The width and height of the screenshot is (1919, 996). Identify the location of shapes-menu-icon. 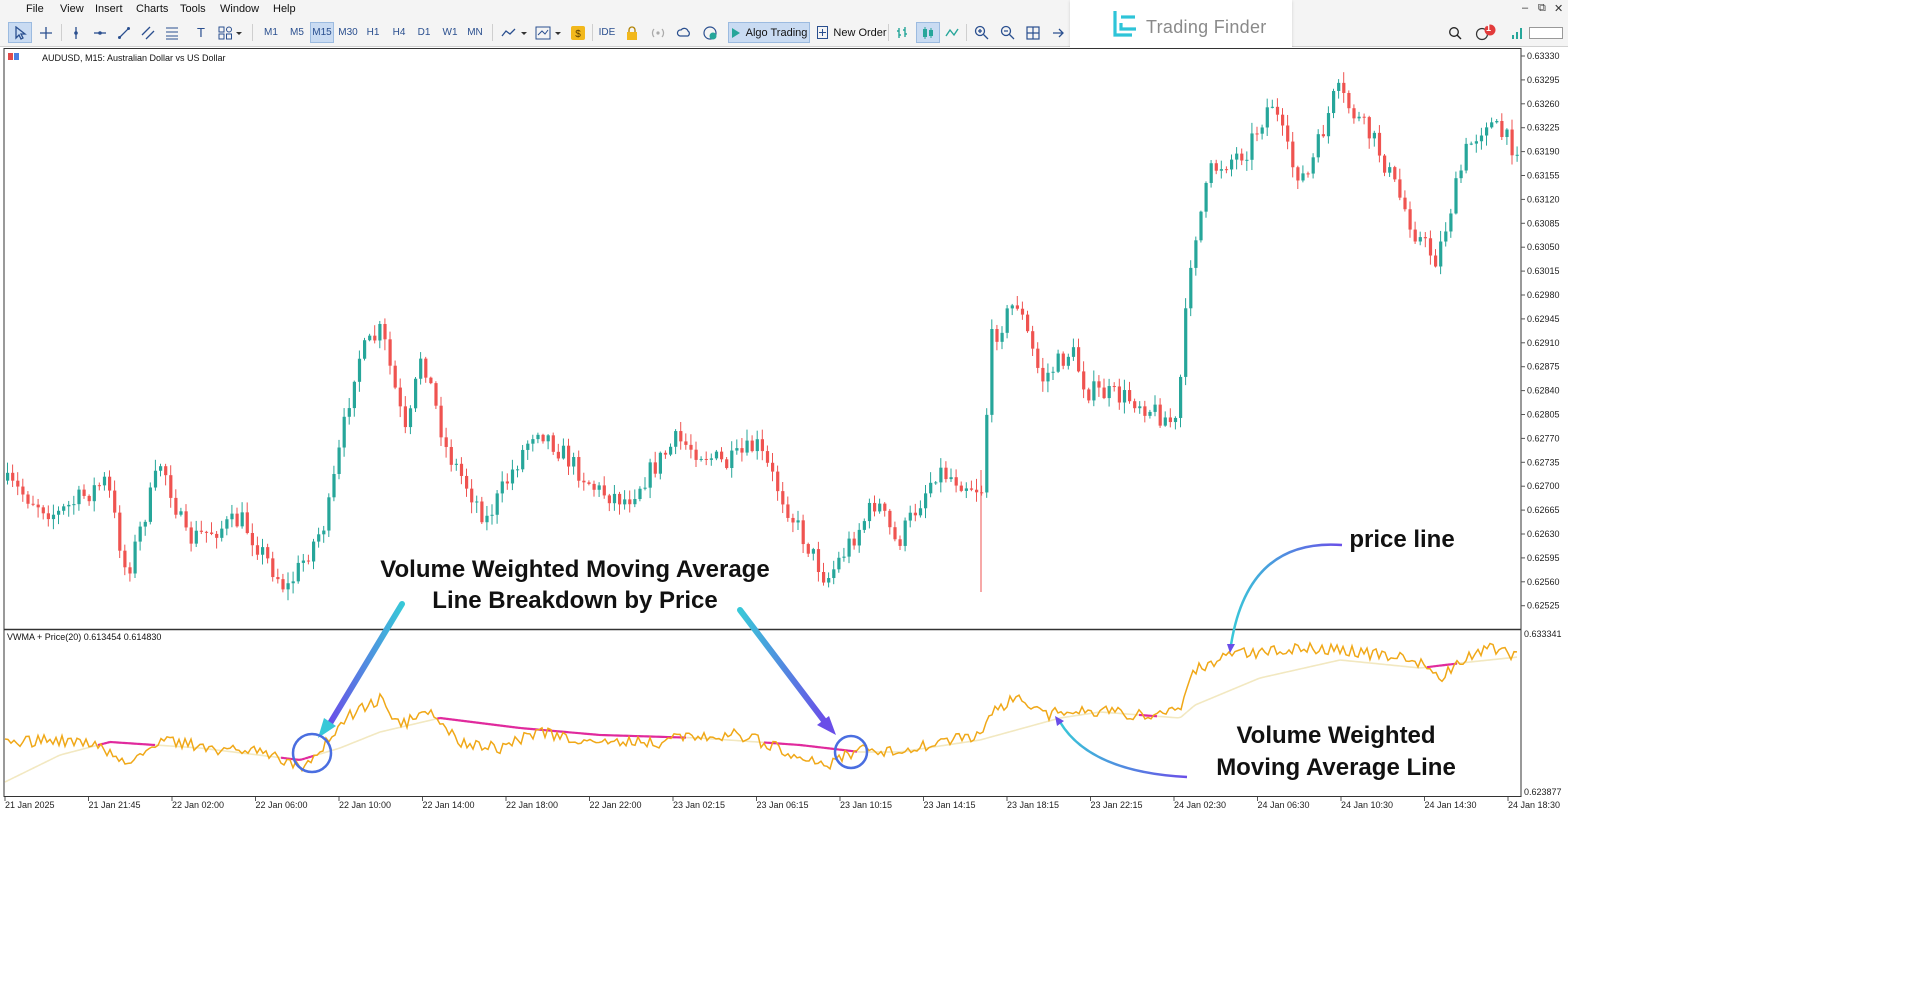
(231, 32).